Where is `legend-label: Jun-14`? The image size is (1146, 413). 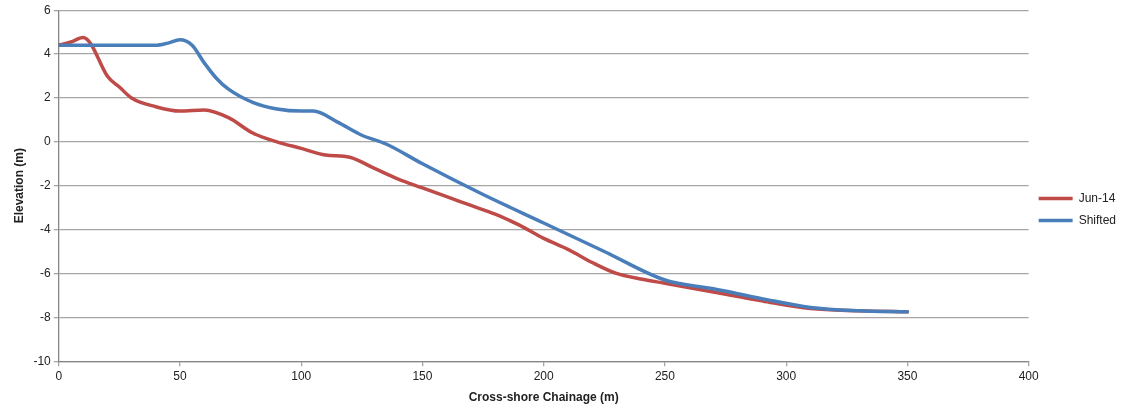
legend-label: Jun-14 is located at coordinates (1097, 197).